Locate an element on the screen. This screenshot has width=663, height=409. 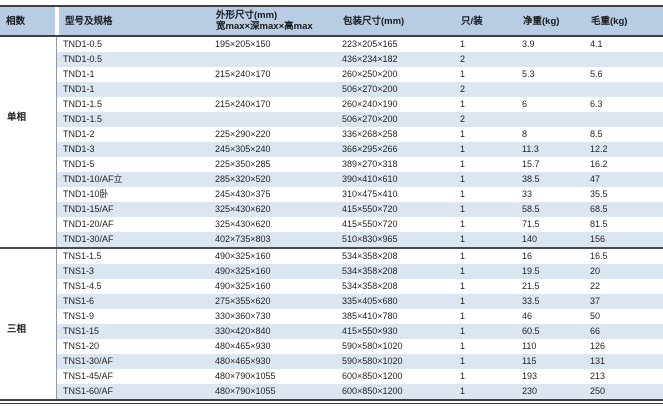
cell-package-dimensions: 415×550×930 is located at coordinates (370, 331).